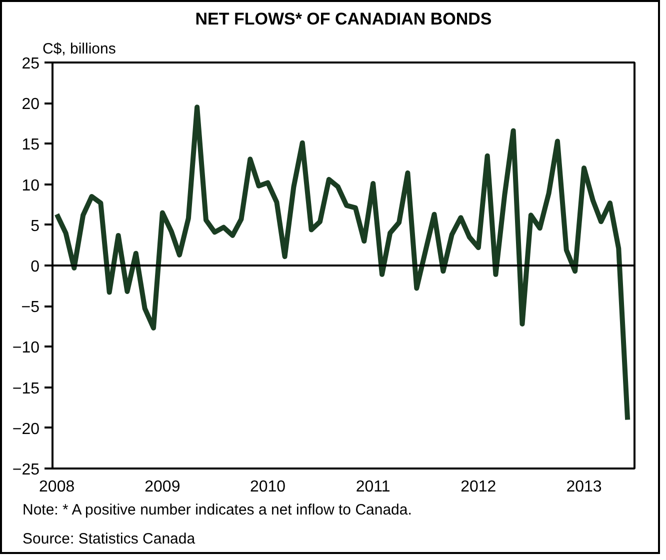 The image size is (666, 560). Describe the element at coordinates (26, 348) in the screenshot. I see `y-tick-label: −10` at that location.